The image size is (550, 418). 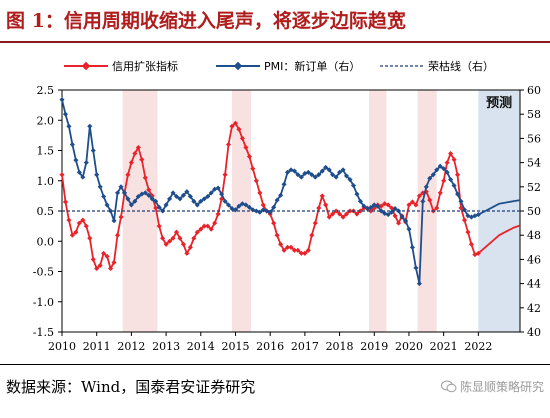 I want to click on chart-legend: 信用扩张指标 PMI：新订单（右） 荣枯线（右）, so click(x=275, y=67).